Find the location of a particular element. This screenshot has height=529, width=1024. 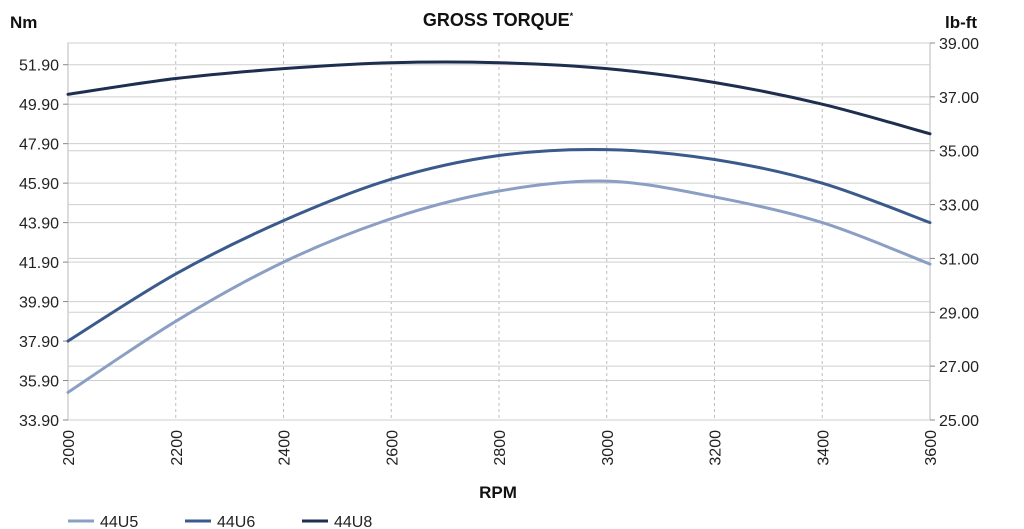

y-axis-right-unit: lb-ft is located at coordinates (961, 22).